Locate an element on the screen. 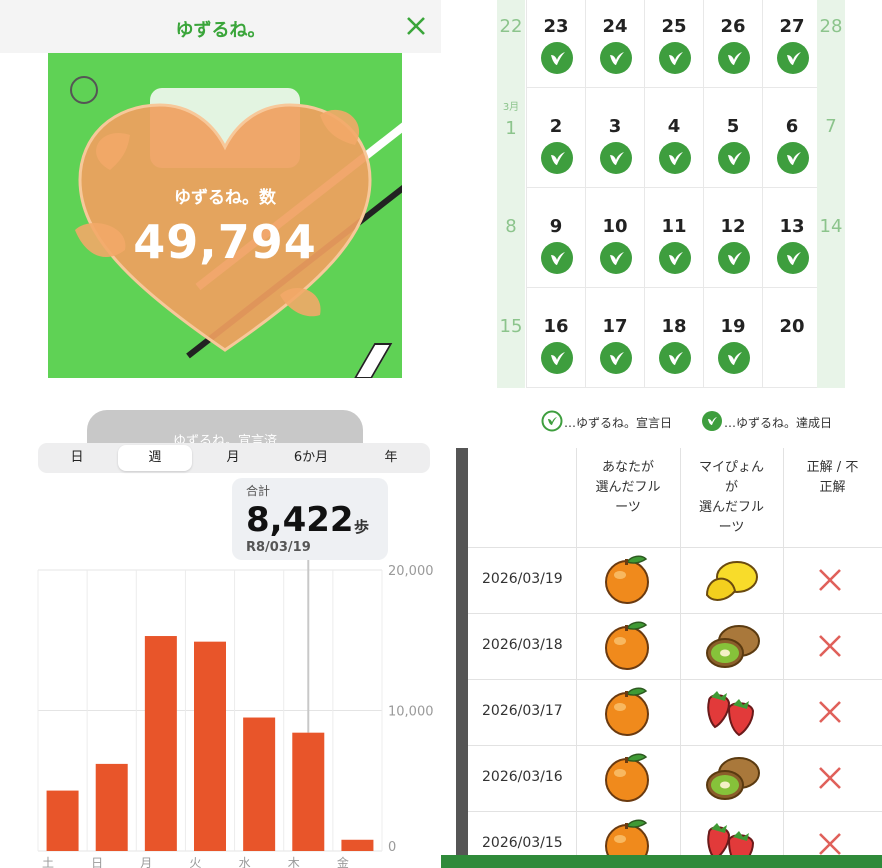  counter-label: ゆずるね。数 is located at coordinates (225, 198).